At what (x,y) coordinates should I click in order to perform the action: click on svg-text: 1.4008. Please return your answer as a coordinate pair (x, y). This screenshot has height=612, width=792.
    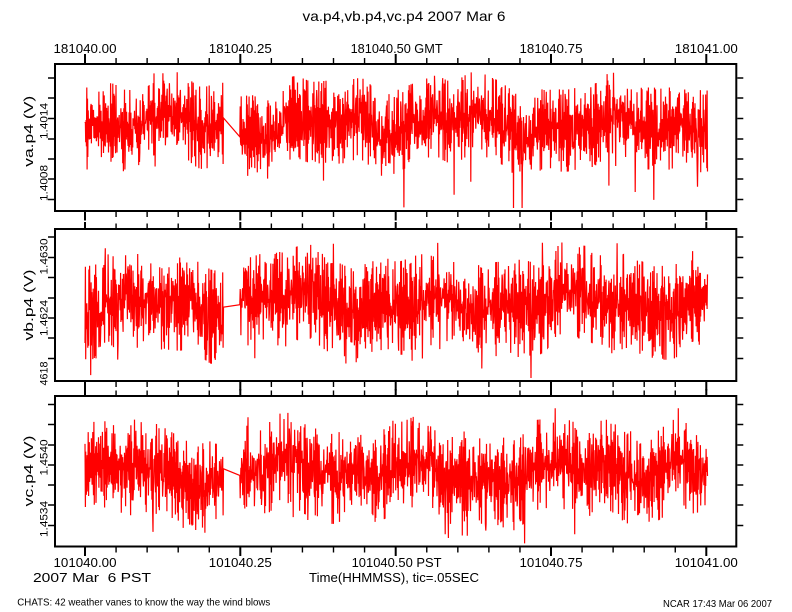
    Looking at the image, I should click on (45, 183).